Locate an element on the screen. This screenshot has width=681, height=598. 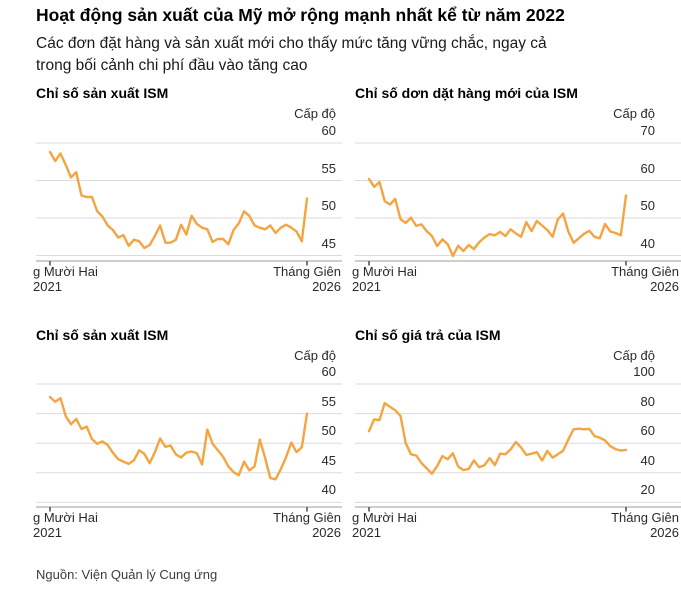
y-tick-label: 70 is located at coordinates (647, 130).